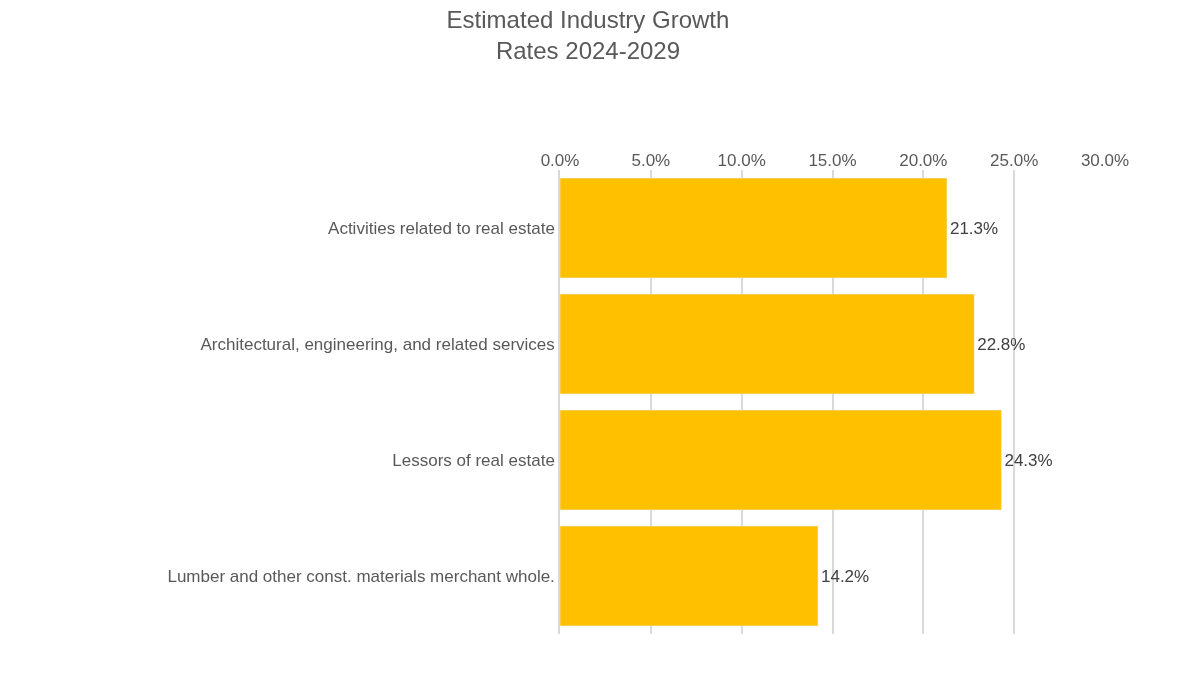 The height and width of the screenshot is (699, 1200). I want to click on x-tick-label: 15.0%, so click(832, 160).